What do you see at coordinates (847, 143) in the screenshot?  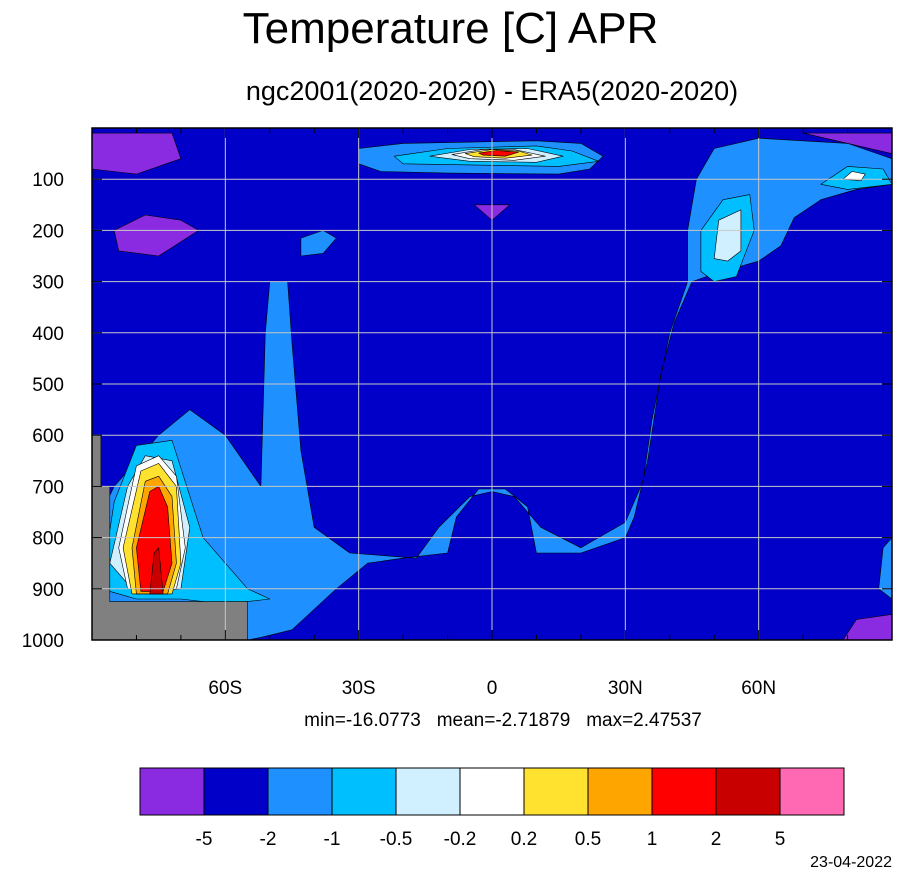 I see `contour-purple-nh-top` at bounding box center [847, 143].